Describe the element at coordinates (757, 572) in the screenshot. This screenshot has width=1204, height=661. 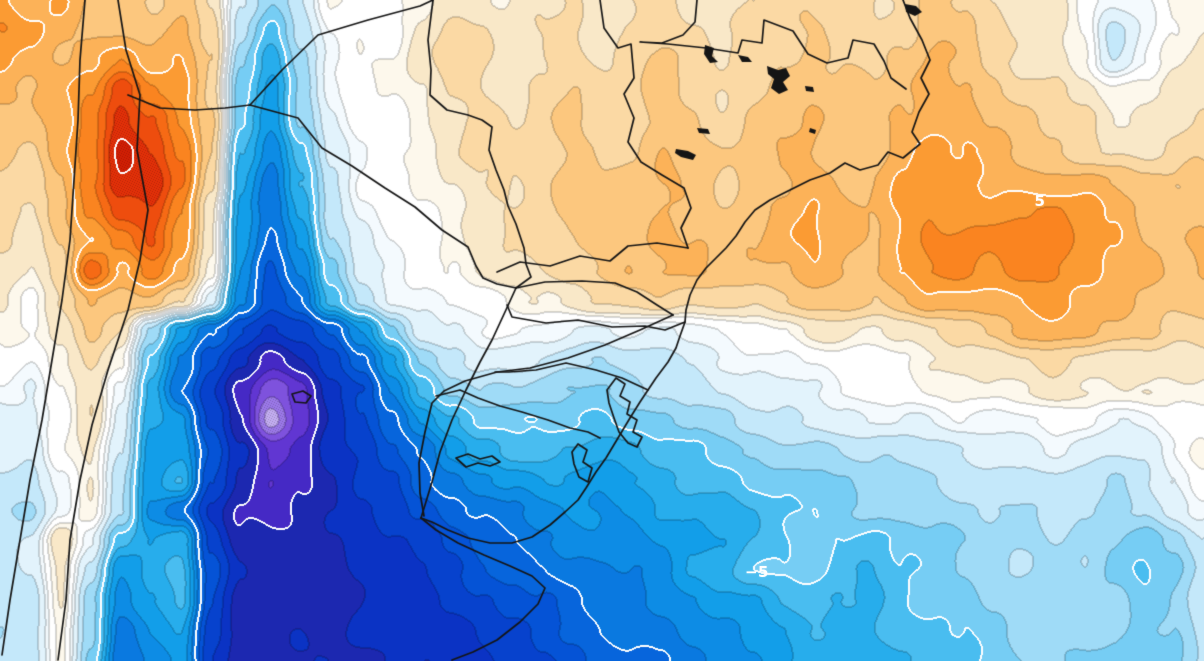
I see `contour-label-minus5: −5` at that location.